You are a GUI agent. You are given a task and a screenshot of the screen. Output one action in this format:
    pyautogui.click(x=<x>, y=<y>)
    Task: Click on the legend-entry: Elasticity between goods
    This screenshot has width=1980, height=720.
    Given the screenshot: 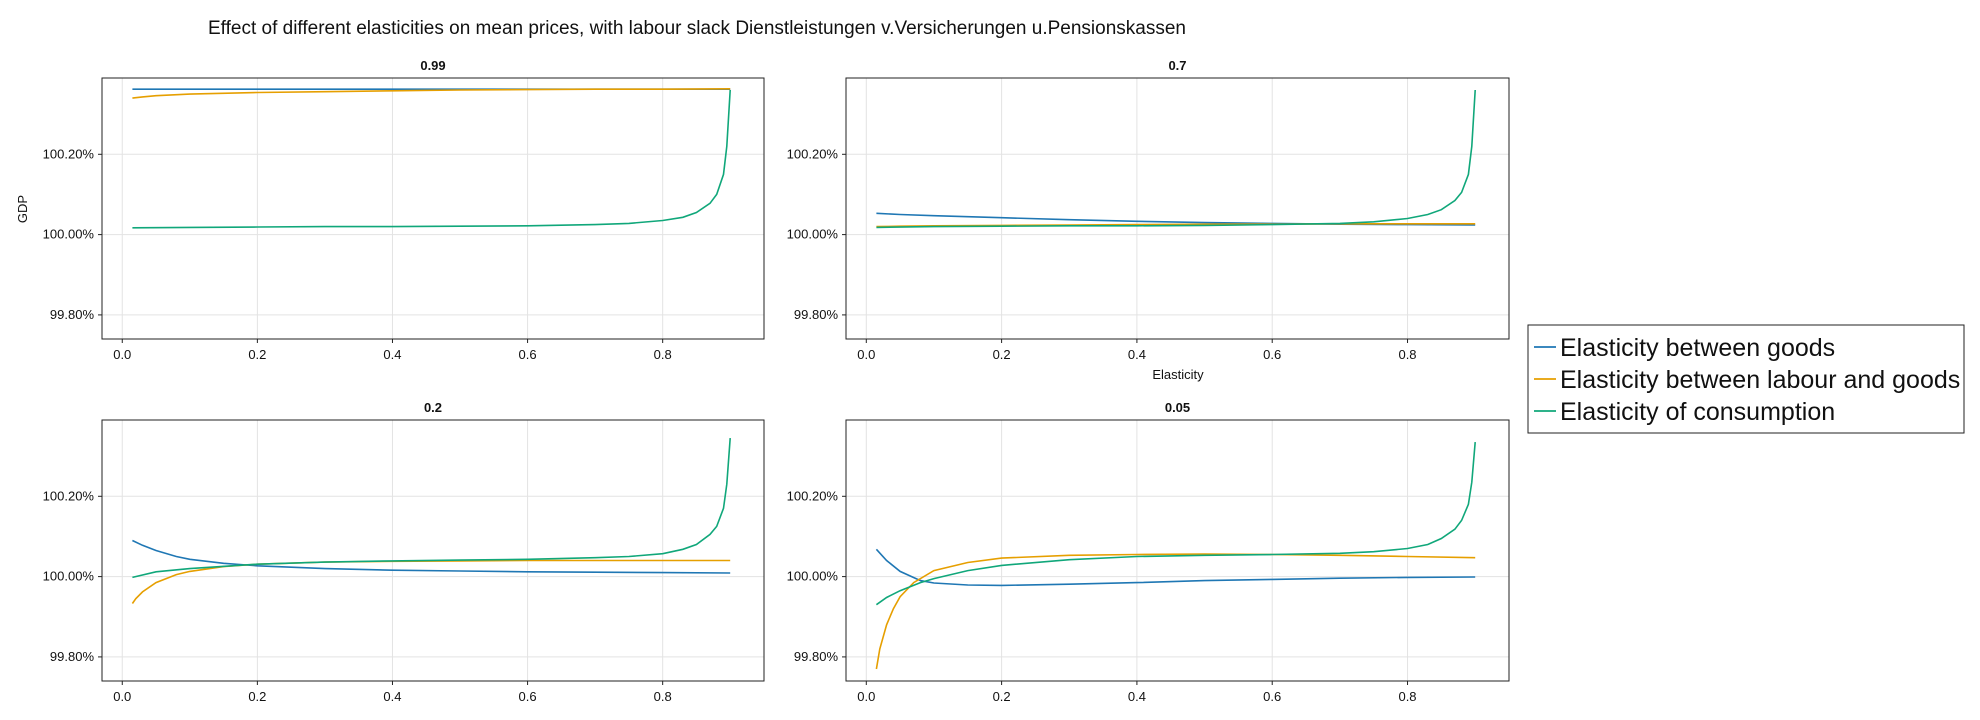 What is the action you would take?
    pyautogui.click(x=1697, y=348)
    